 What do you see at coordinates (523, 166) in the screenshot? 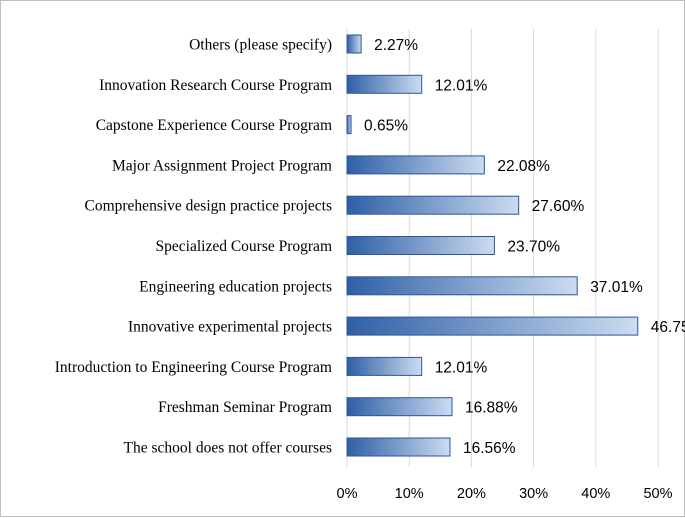
I see `value-label: 22.08%` at bounding box center [523, 166].